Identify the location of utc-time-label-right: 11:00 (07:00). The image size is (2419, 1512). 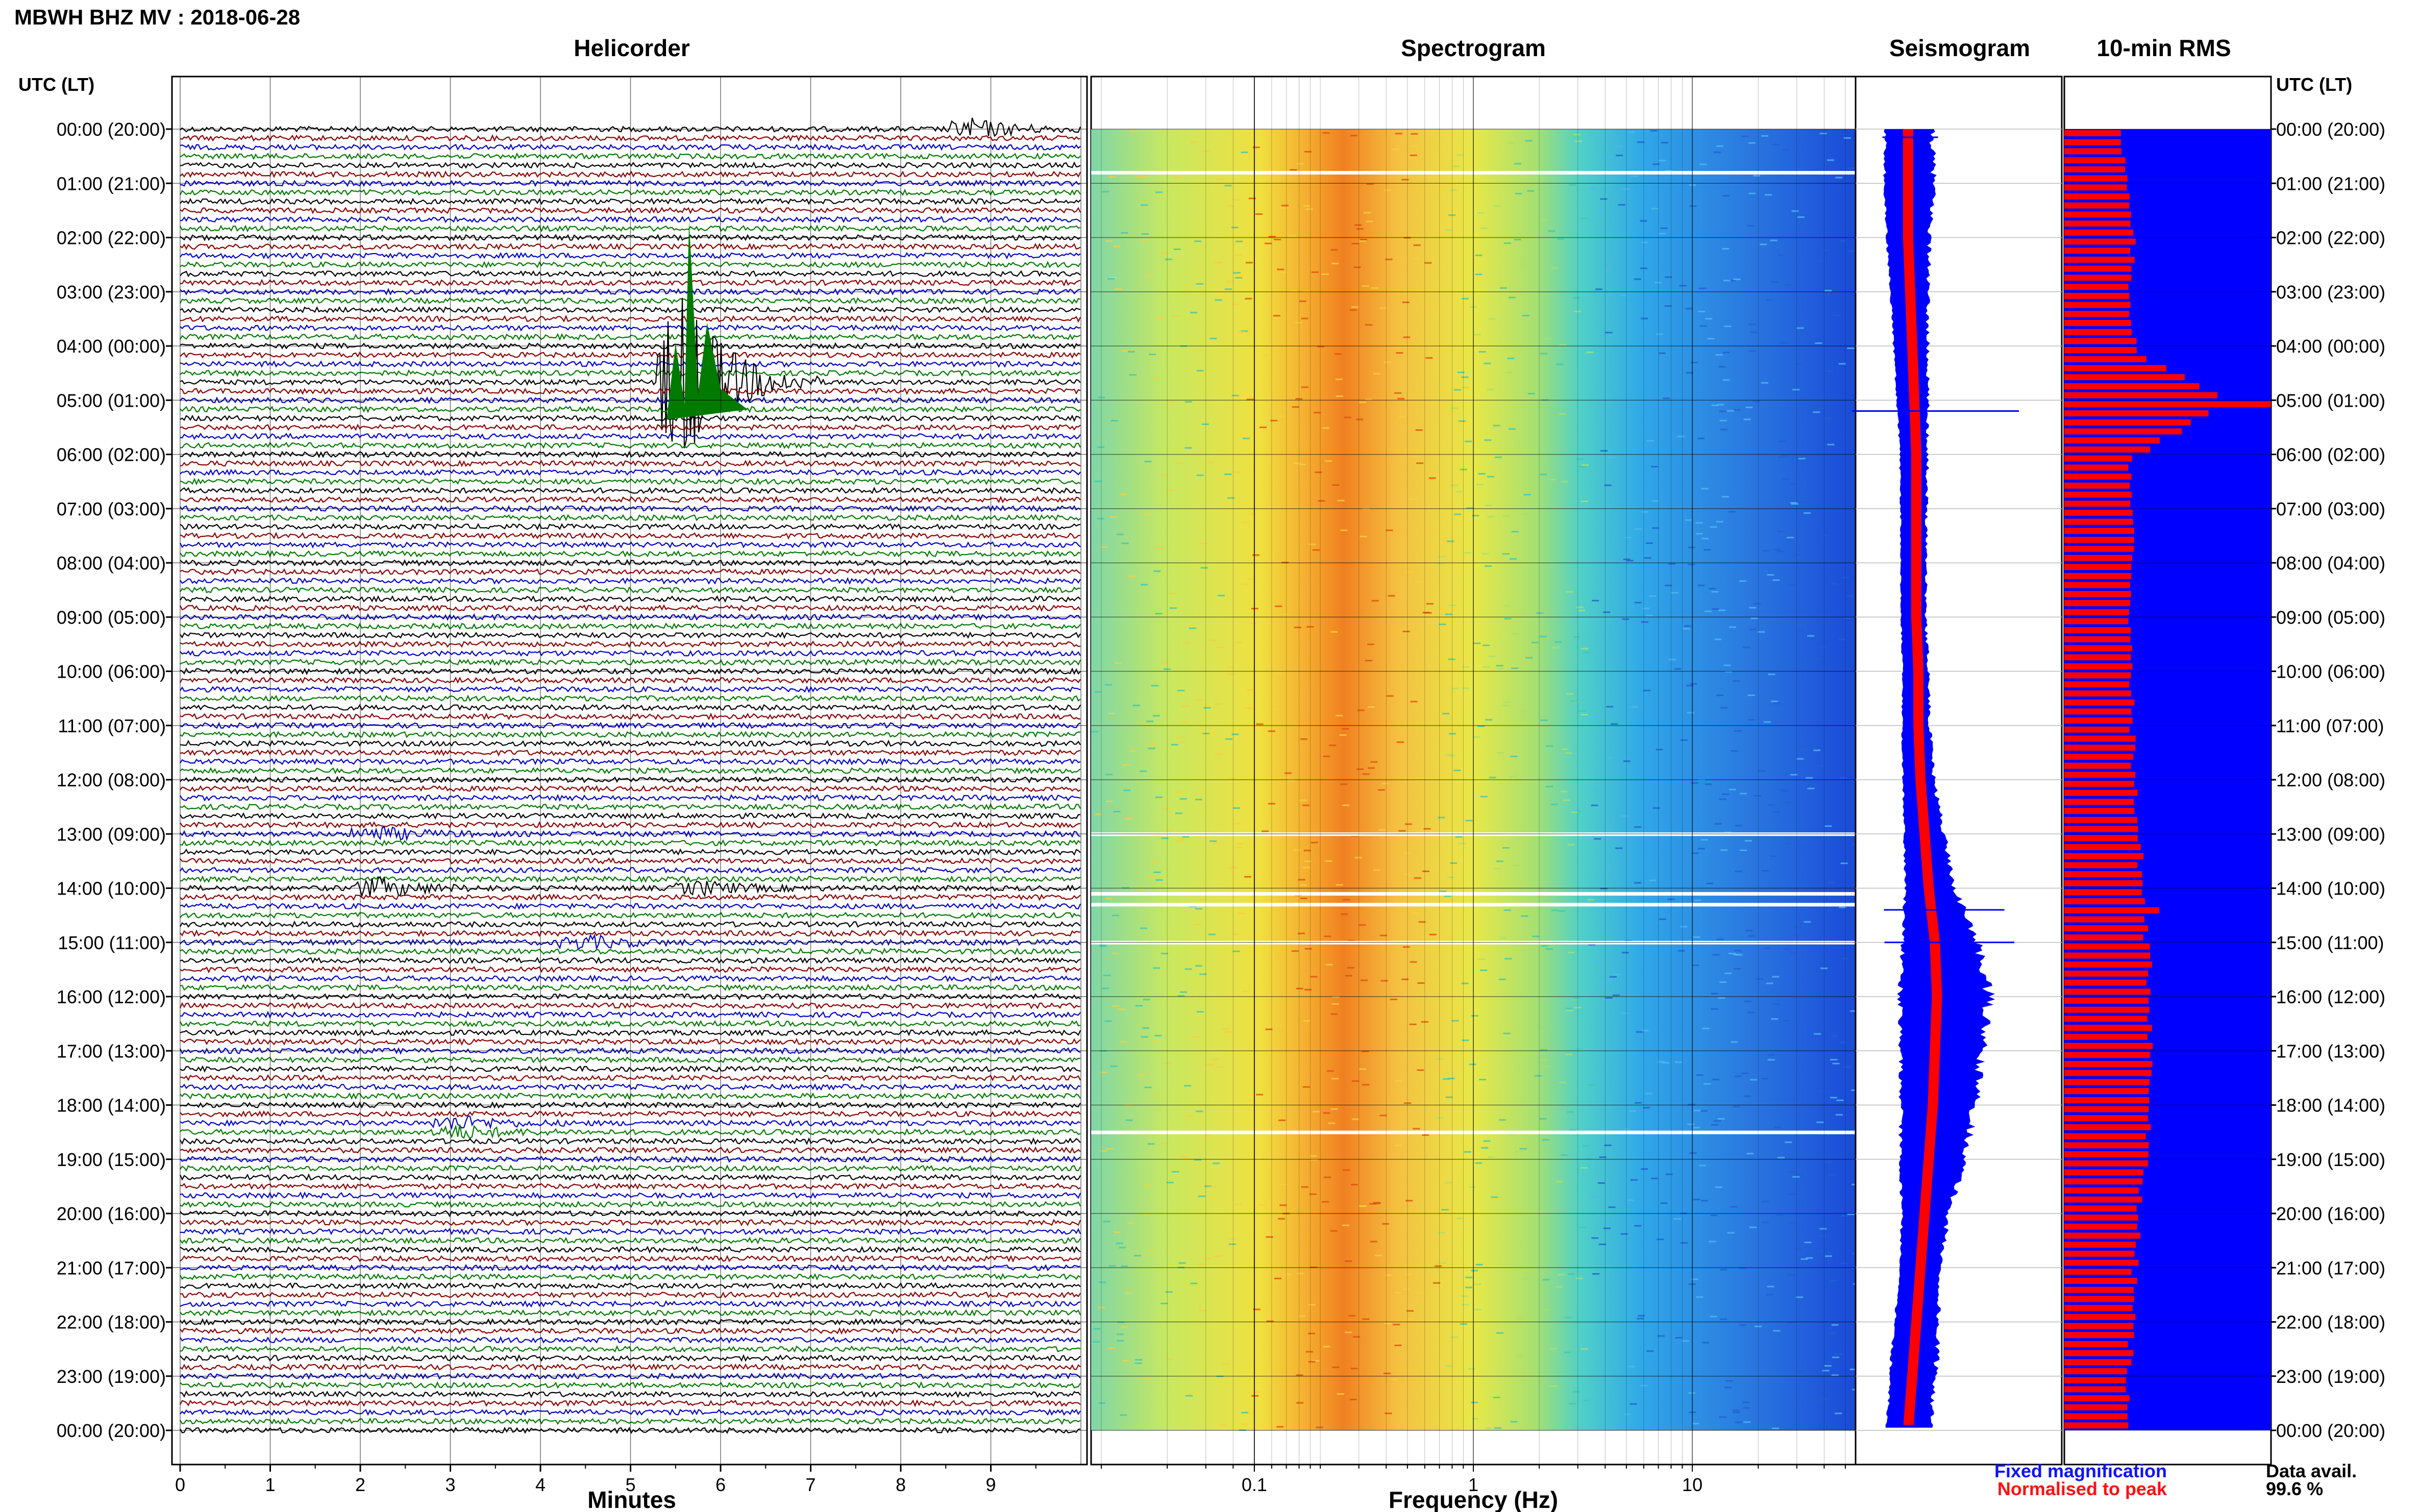
(2330, 725).